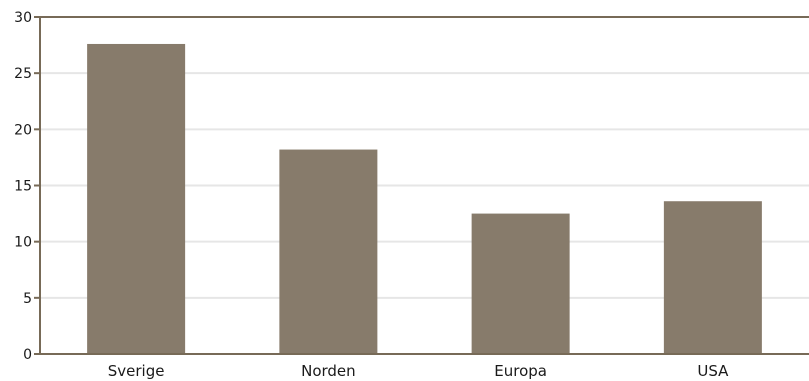 The height and width of the screenshot is (381, 809). I want to click on y-tick-label: 30, so click(23, 18).